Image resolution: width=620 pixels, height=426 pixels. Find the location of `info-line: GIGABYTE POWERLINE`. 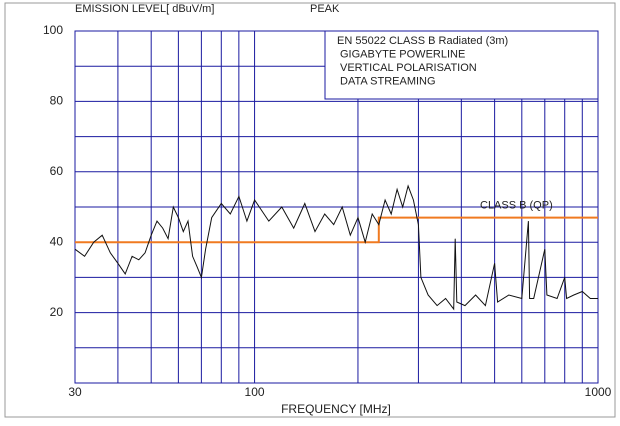

info-line: GIGABYTE POWERLINE is located at coordinates (402, 54).